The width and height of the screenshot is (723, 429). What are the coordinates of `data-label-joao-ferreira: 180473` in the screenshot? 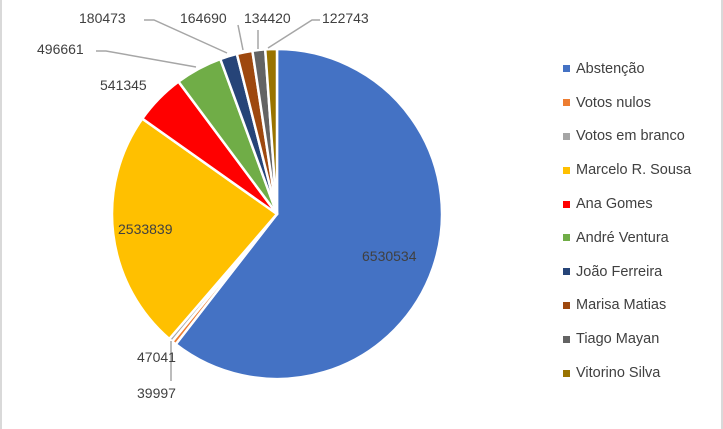 It's located at (102, 18).